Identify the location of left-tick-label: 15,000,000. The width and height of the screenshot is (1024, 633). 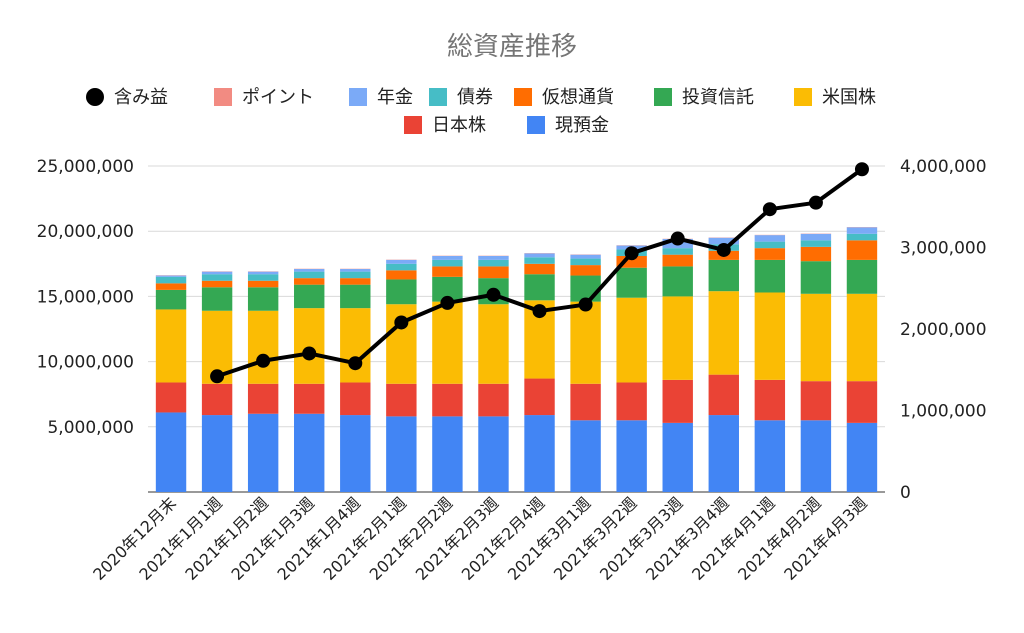
(85, 297).